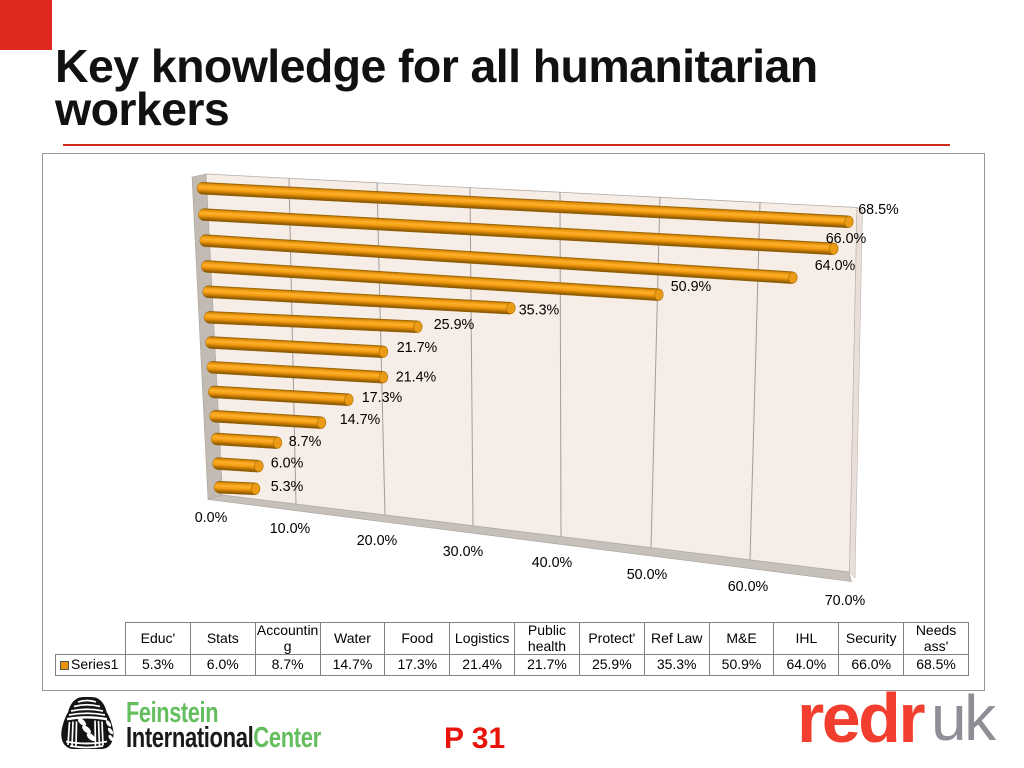 The width and height of the screenshot is (1024, 768). Describe the element at coordinates (290, 529) in the screenshot. I see `svg-text: 10.0%` at that location.